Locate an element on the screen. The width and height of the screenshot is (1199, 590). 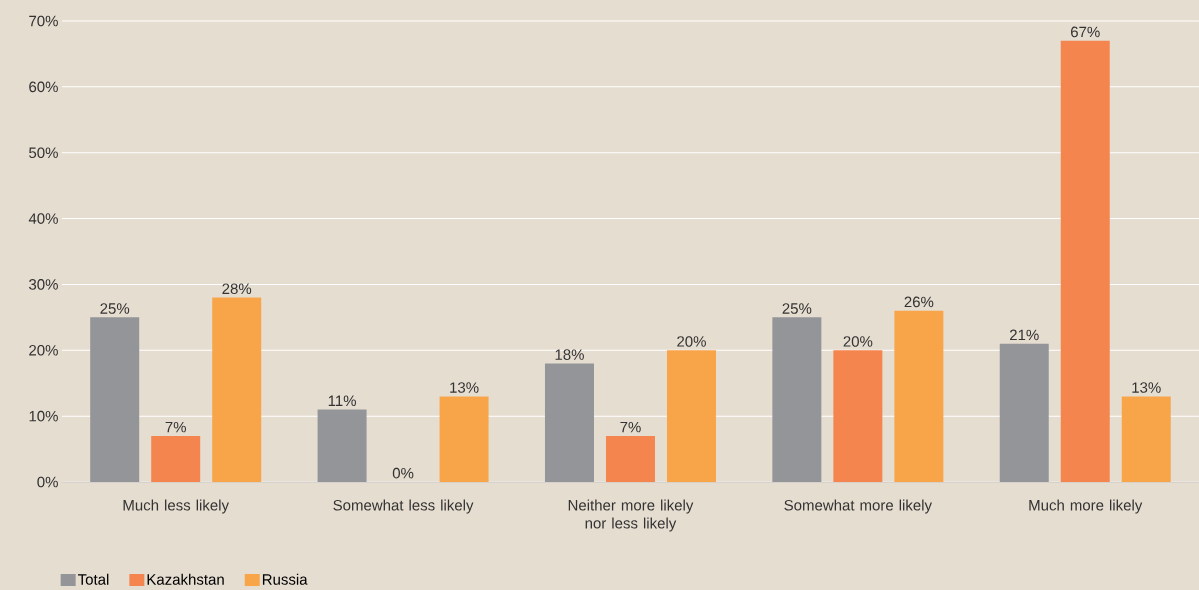
data-label: 11% is located at coordinates (342, 401).